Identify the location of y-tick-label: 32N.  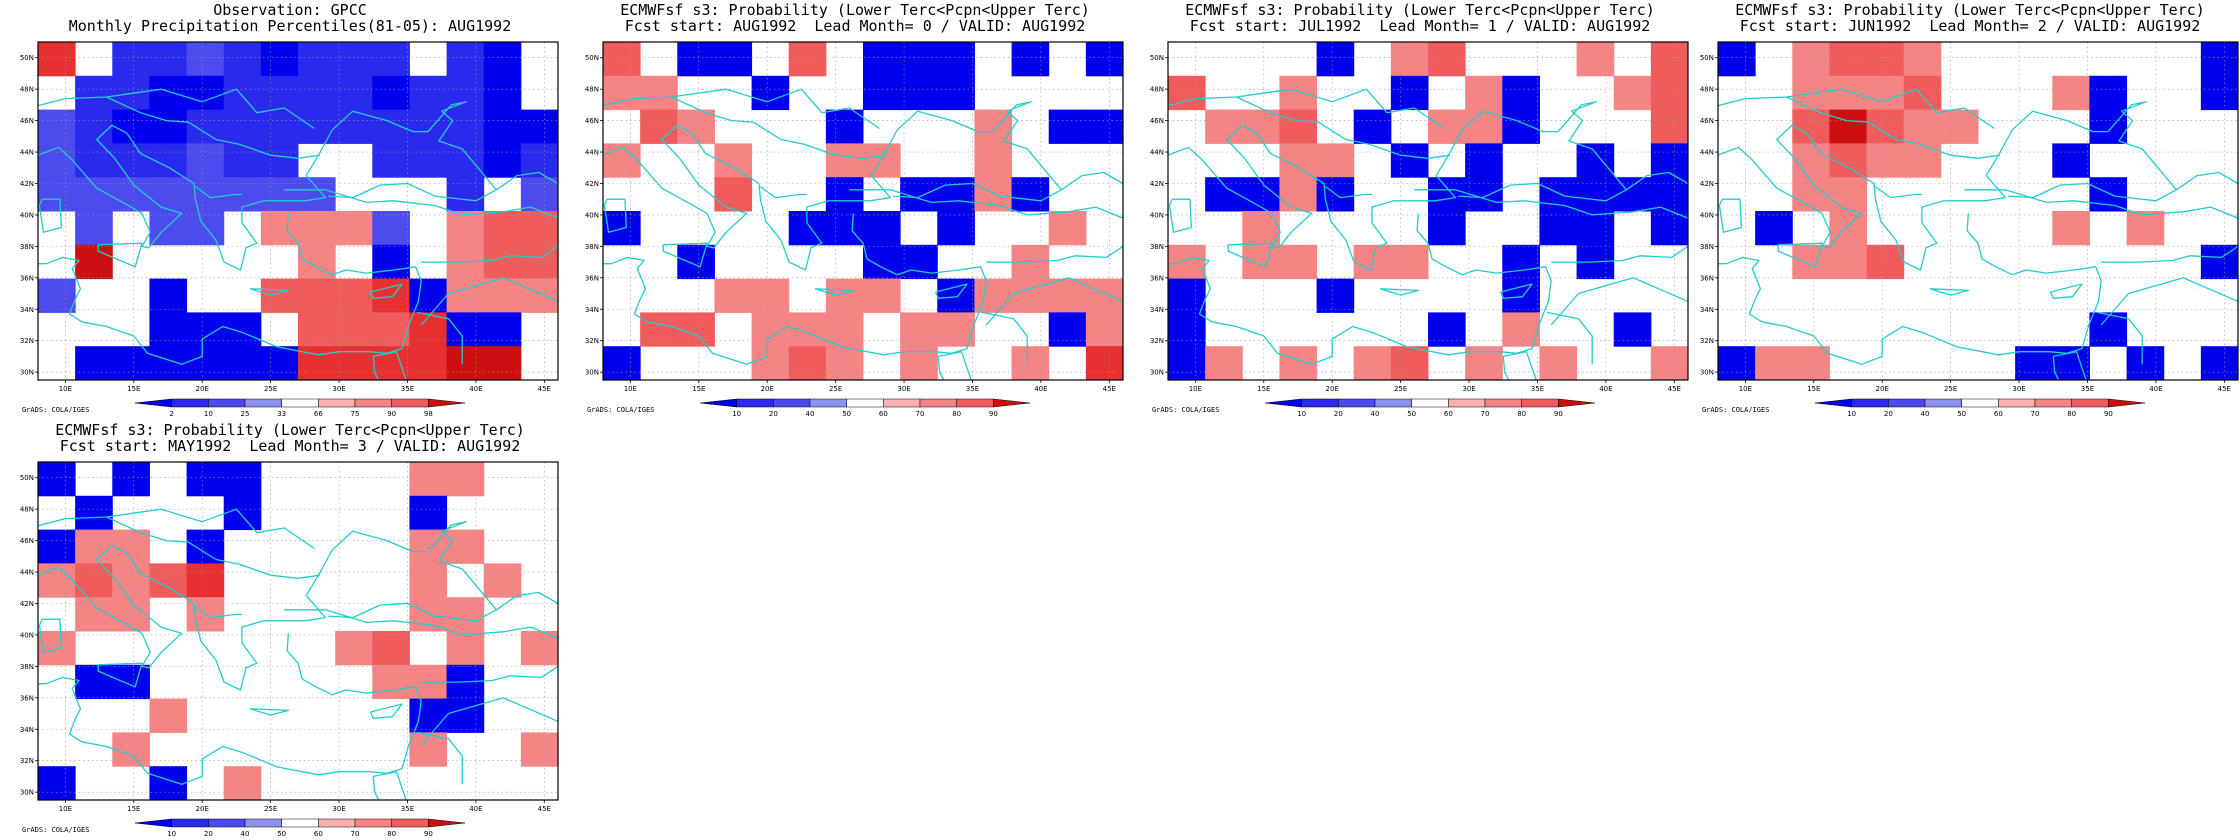
(27, 761).